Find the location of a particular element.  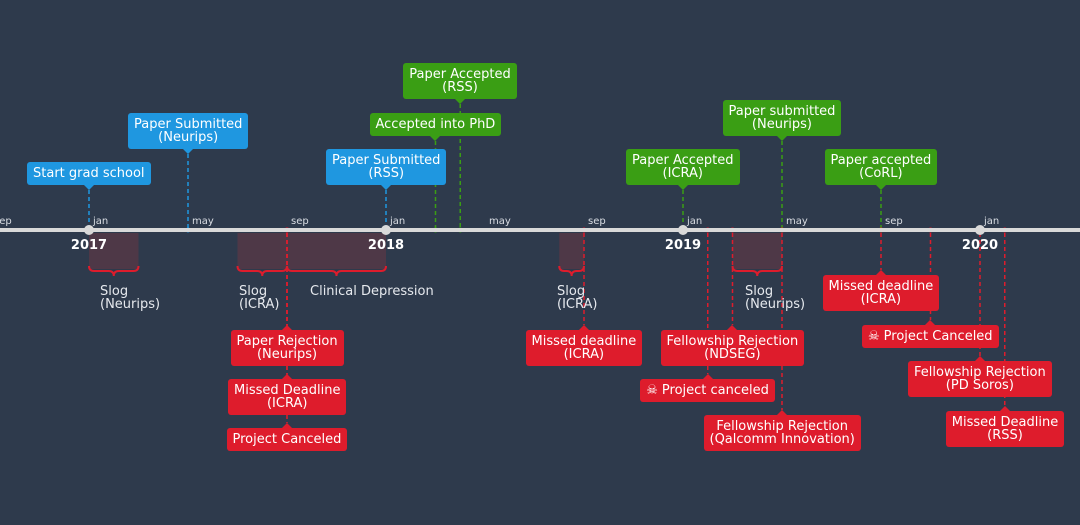

event-missed-deadline-rss: Missed Deadline (RSS) is located at coordinates (1005, 426).